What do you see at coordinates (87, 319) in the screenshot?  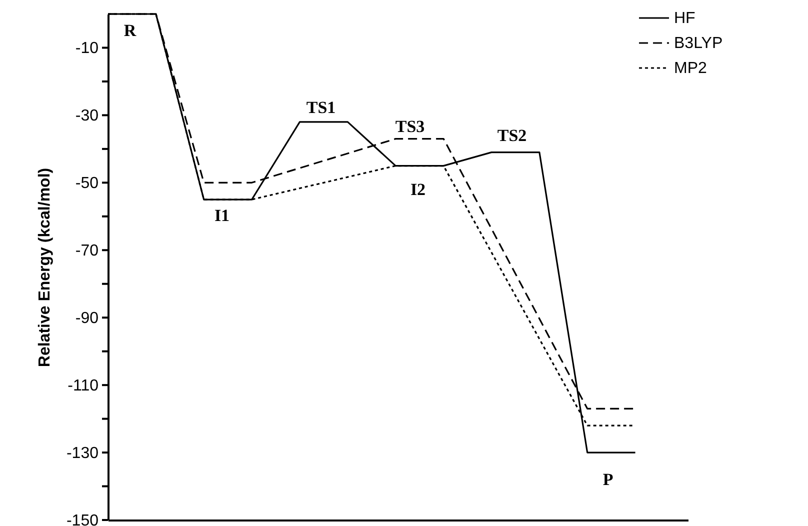 I see `y-tick-label: -90` at bounding box center [87, 319].